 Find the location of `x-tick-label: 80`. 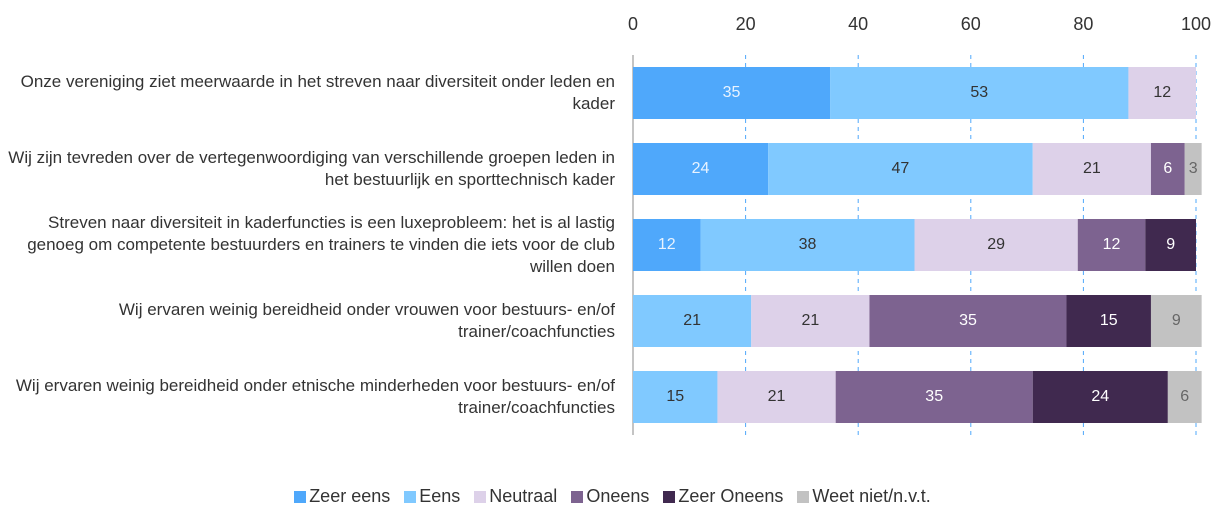

x-tick-label: 80 is located at coordinates (1083, 24).